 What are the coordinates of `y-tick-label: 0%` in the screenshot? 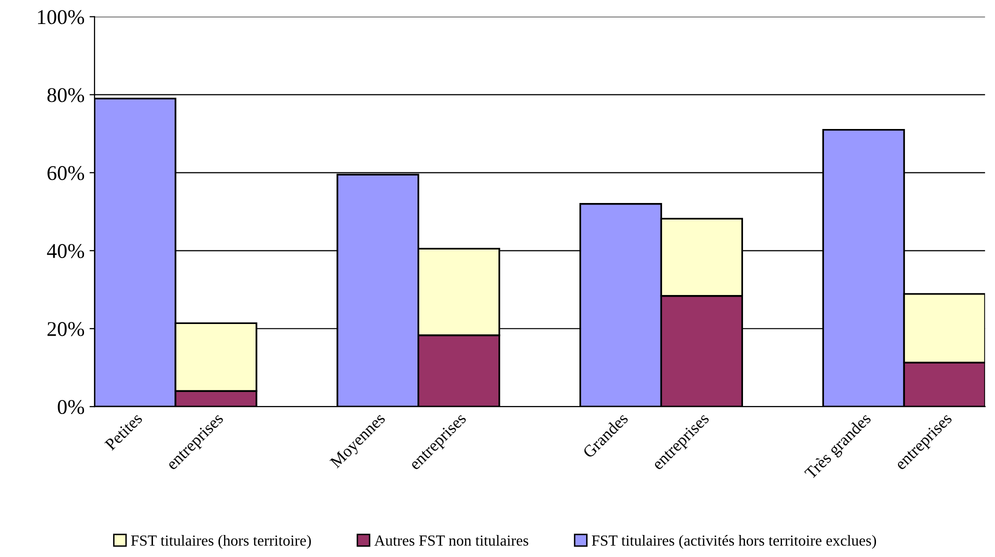 It's located at (71, 407).